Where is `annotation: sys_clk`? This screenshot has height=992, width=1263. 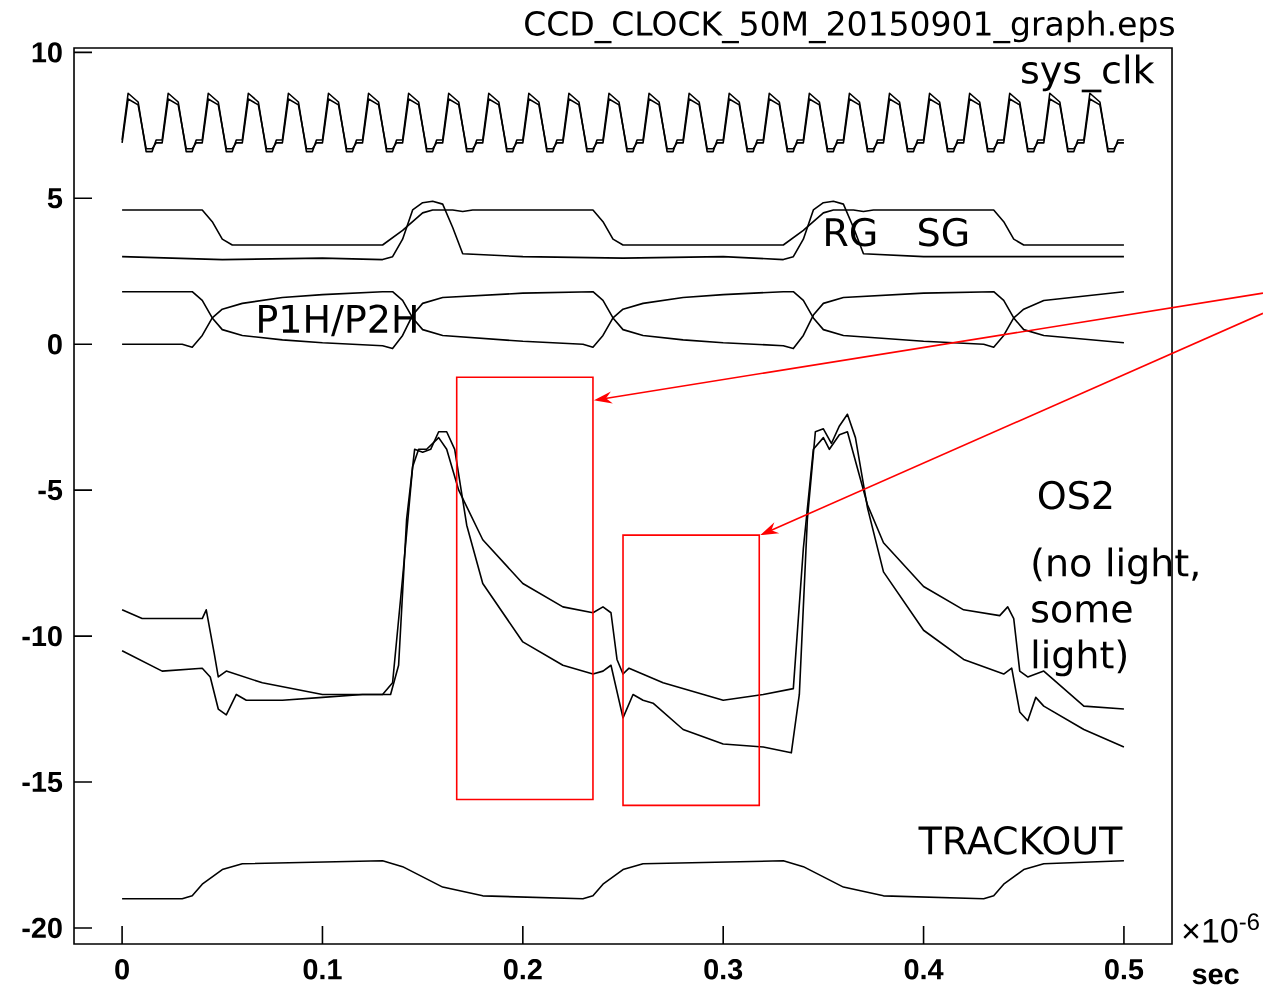 annotation: sys_clk is located at coordinates (1088, 73).